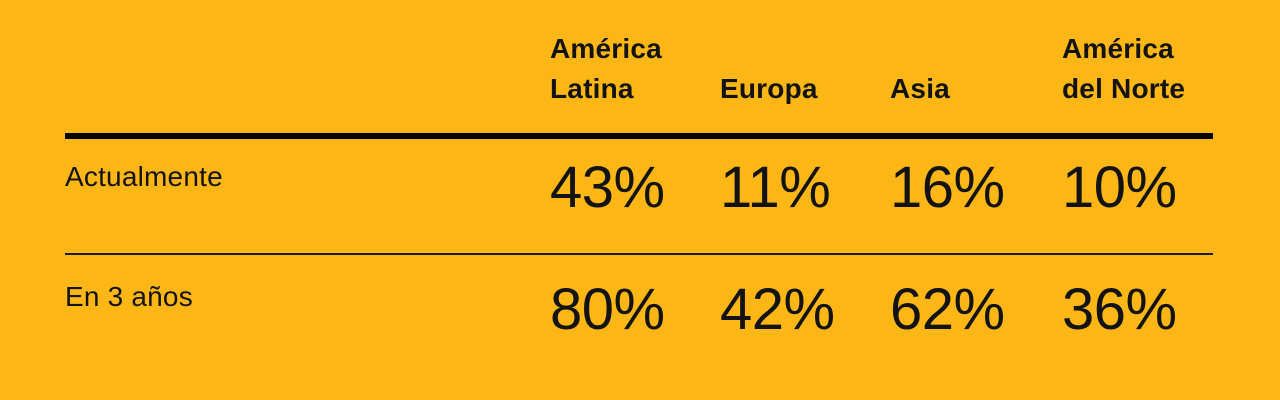  What do you see at coordinates (805, 69) in the screenshot?
I see `column-header-europa: Europa` at bounding box center [805, 69].